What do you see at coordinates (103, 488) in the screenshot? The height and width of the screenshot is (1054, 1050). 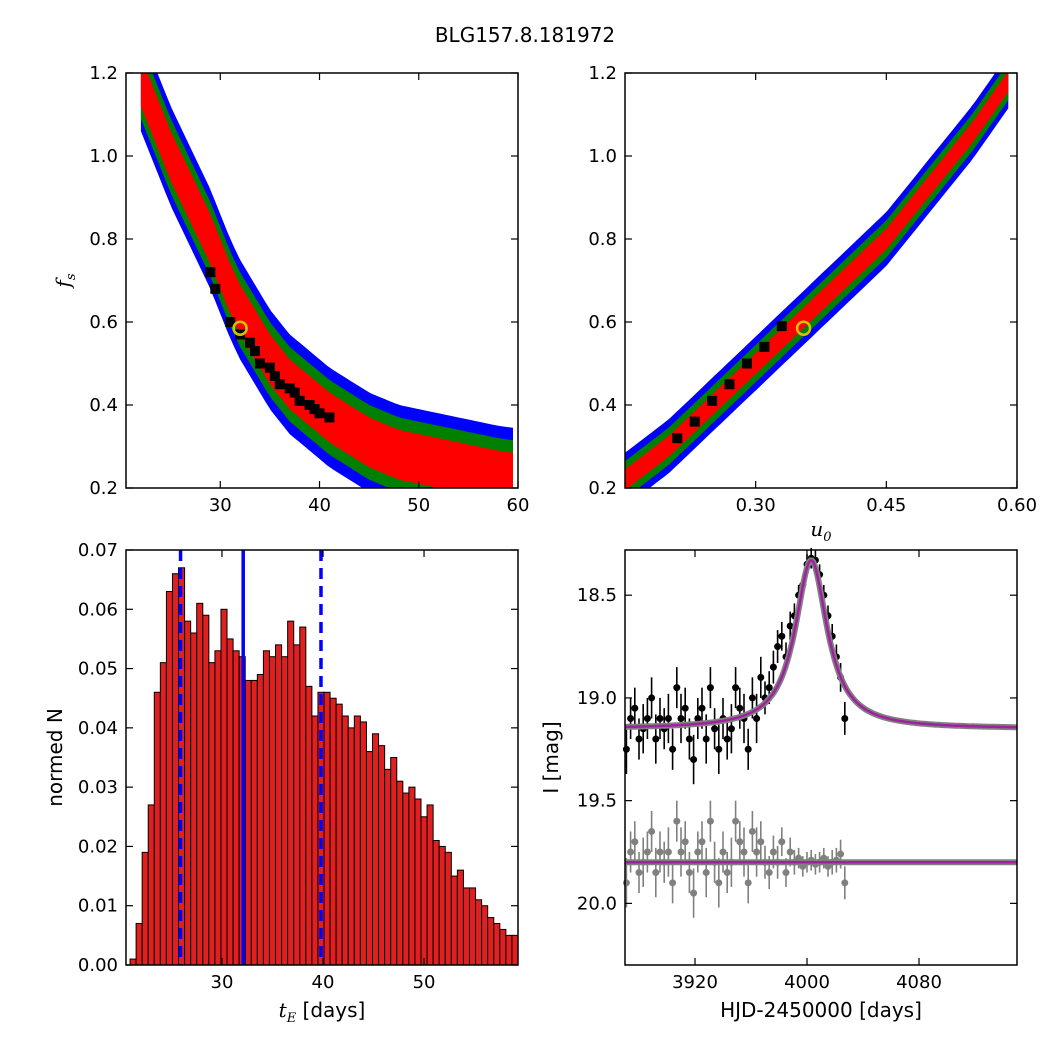 I see `y-tick-label: 0.2` at bounding box center [103, 488].